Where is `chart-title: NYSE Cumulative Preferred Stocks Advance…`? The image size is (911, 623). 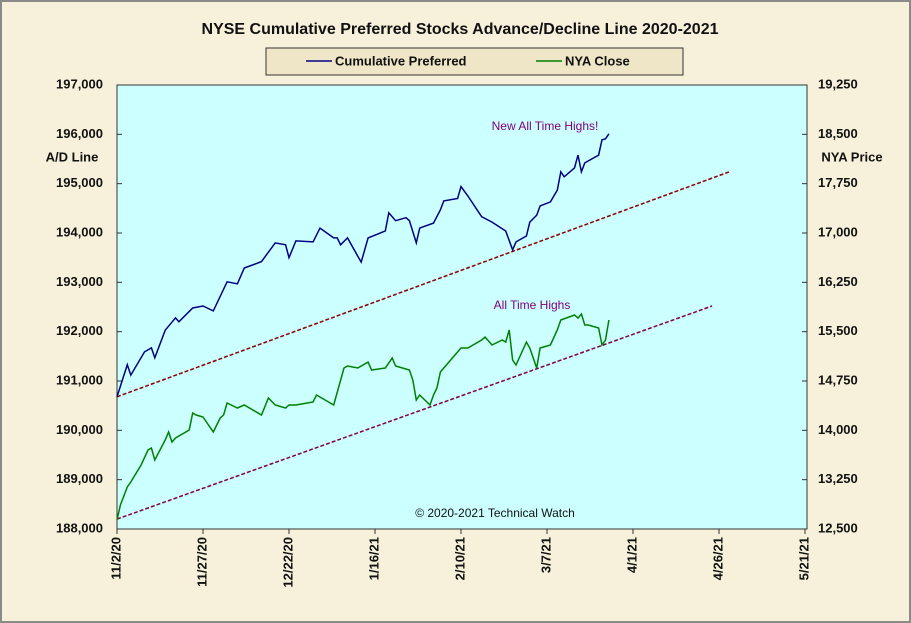
chart-title: NYSE Cumulative Preferred Stocks Advance… is located at coordinates (460, 29).